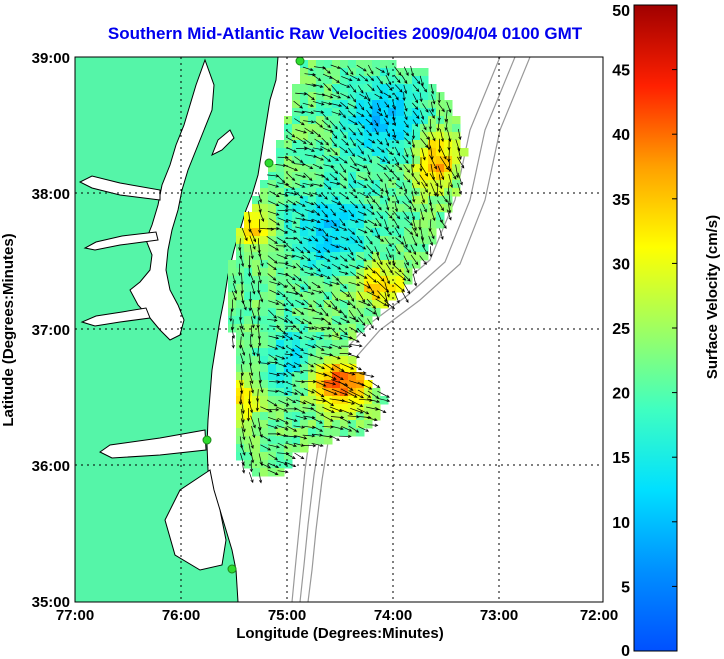  Describe the element at coordinates (340, 633) in the screenshot. I see `x-axis-label: Longitude (Degrees:Minutes)` at that location.